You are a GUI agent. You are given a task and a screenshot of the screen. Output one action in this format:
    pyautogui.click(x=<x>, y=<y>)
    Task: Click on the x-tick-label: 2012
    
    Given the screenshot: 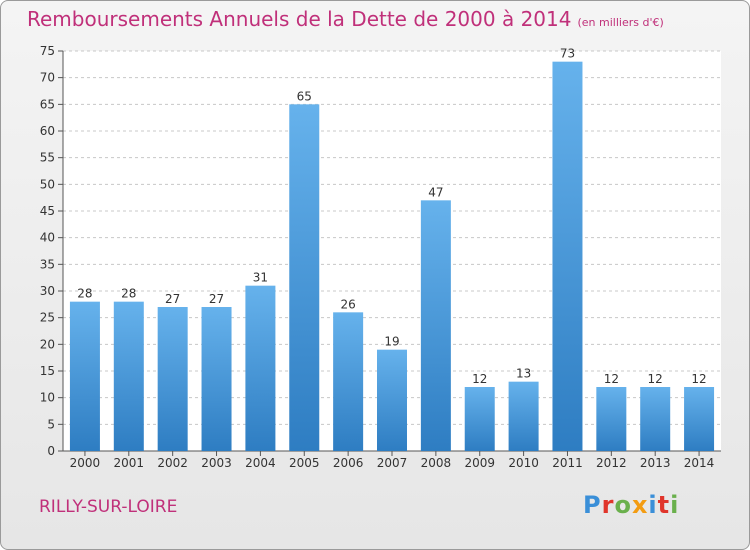 What is the action you would take?
    pyautogui.click(x=611, y=463)
    